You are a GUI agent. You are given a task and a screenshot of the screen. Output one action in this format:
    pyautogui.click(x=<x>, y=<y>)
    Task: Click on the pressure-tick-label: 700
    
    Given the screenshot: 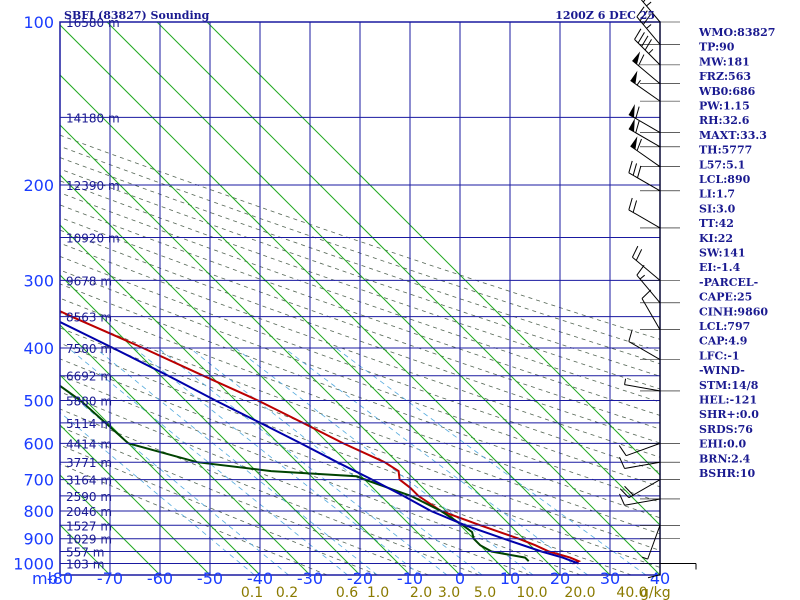 What is the action you would take?
    pyautogui.click(x=38, y=480)
    